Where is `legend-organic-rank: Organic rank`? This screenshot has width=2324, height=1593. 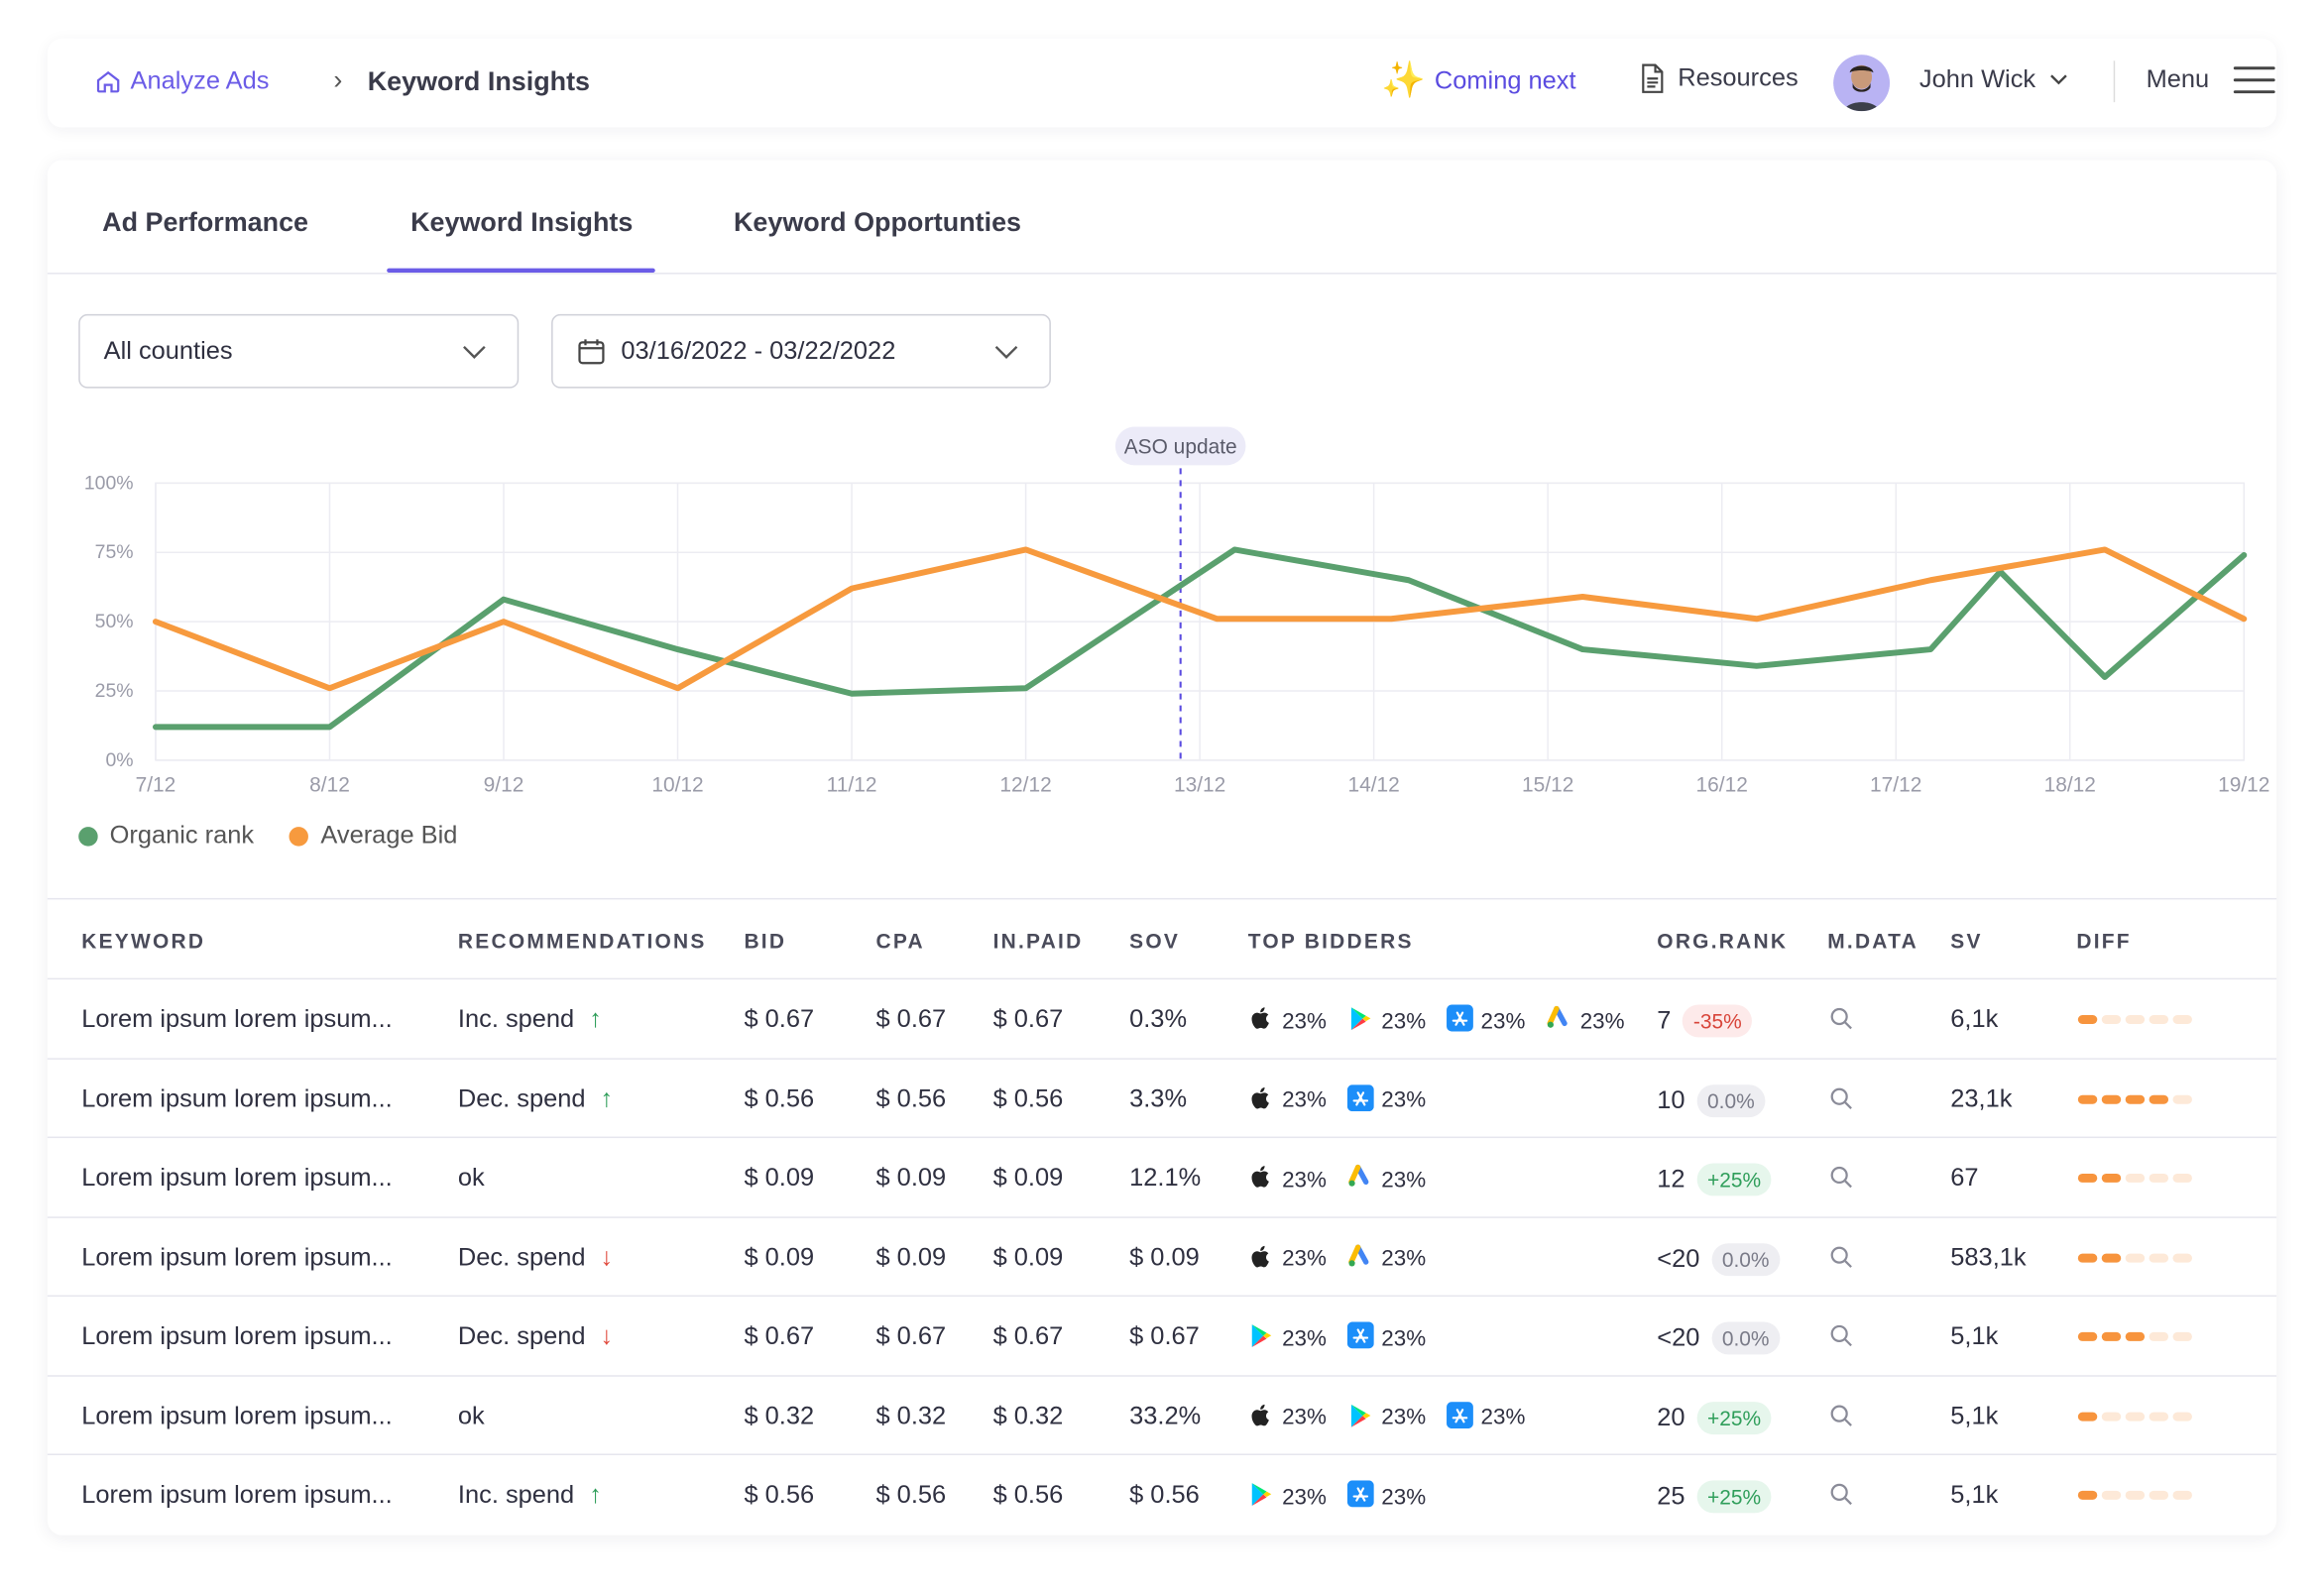 legend-organic-rank: Organic rank is located at coordinates (166, 836).